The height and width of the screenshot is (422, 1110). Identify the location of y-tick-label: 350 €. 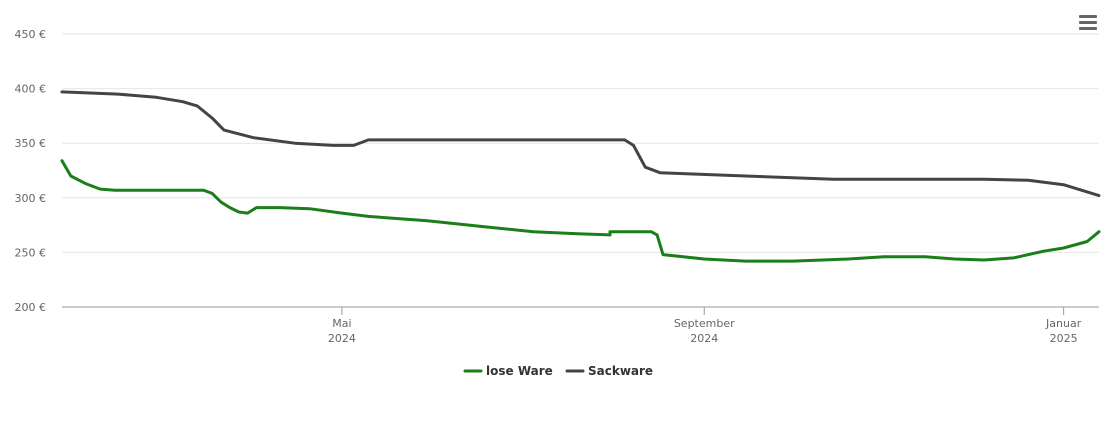
(31, 143).